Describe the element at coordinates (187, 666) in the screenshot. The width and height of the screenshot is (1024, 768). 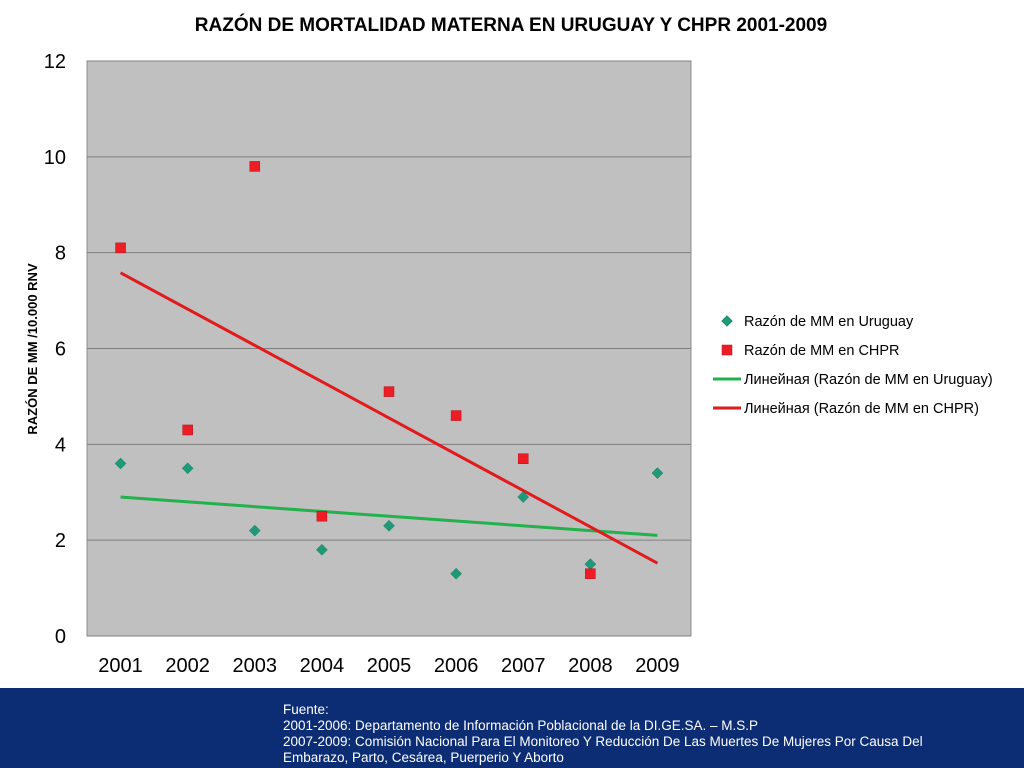
I see `x-tick-label: 2002` at that location.